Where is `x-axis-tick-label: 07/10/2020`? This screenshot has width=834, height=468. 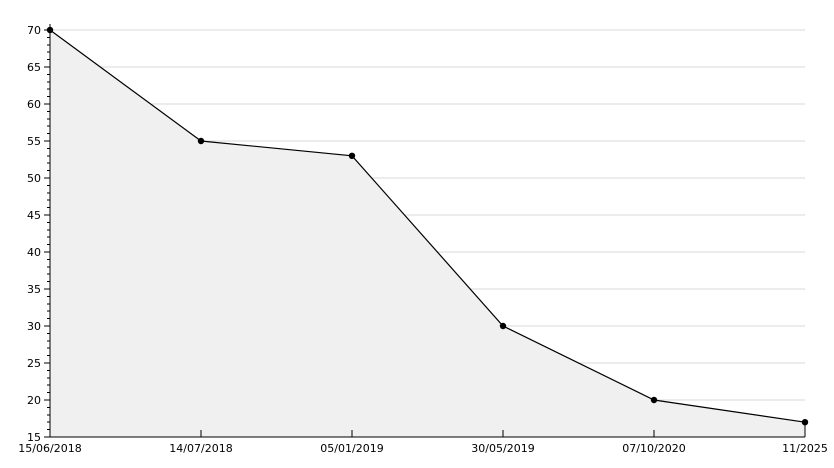
x-axis-tick-label: 07/10/2020 is located at coordinates (653, 448).